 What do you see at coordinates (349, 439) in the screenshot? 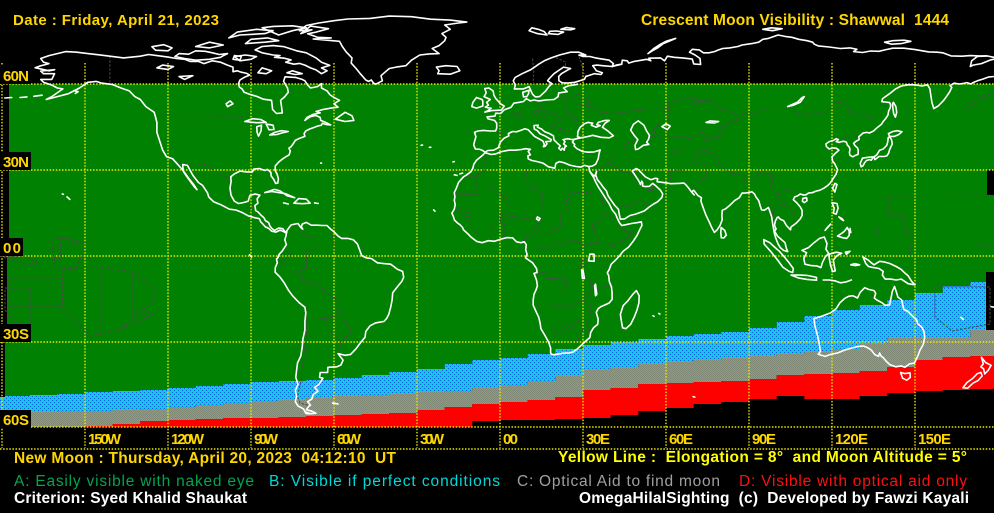
I see `svg-text: 60W` at bounding box center [349, 439].